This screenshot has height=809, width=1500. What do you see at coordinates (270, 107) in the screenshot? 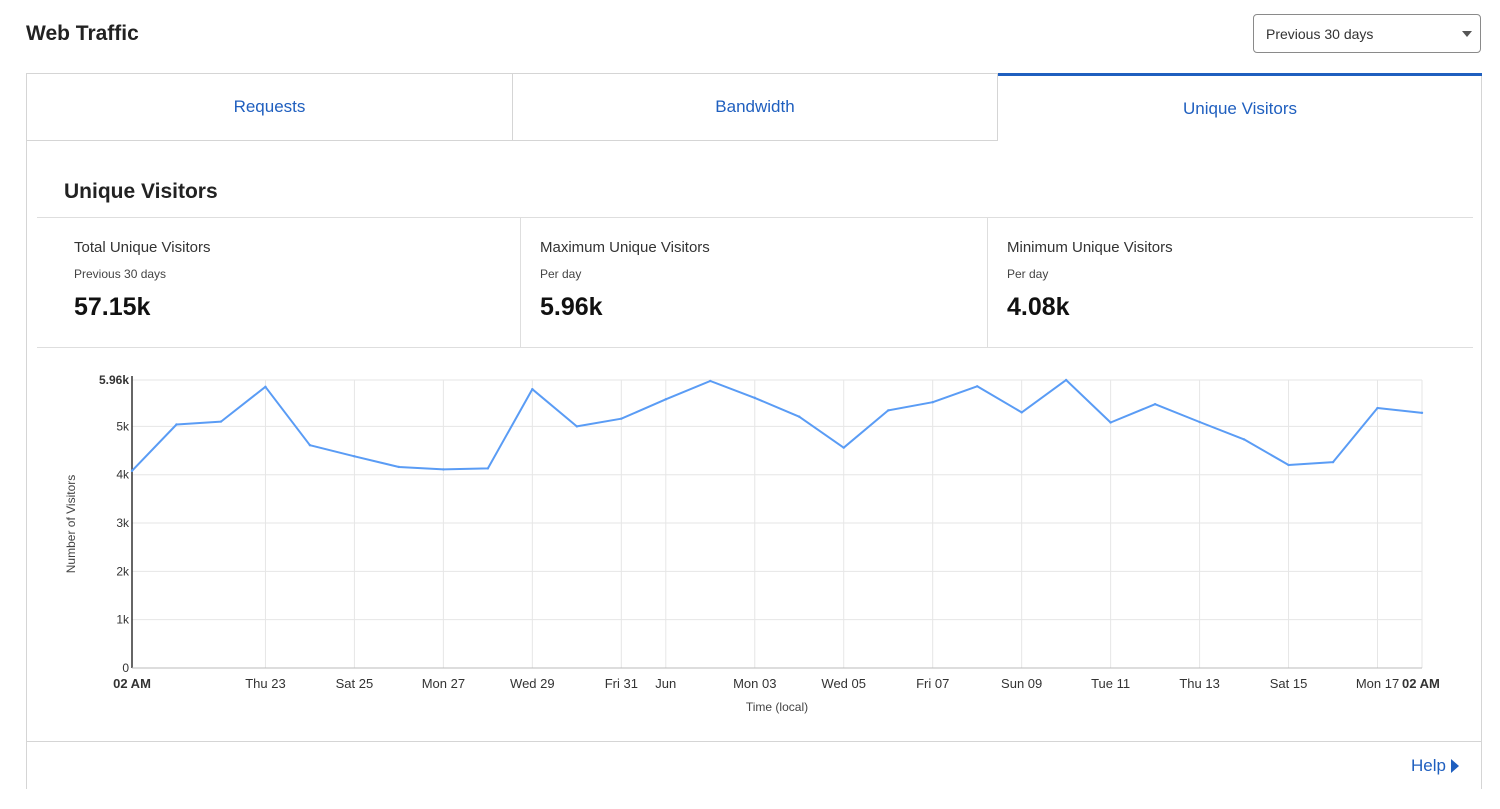
I see `tab-requests: Requests` at bounding box center [270, 107].